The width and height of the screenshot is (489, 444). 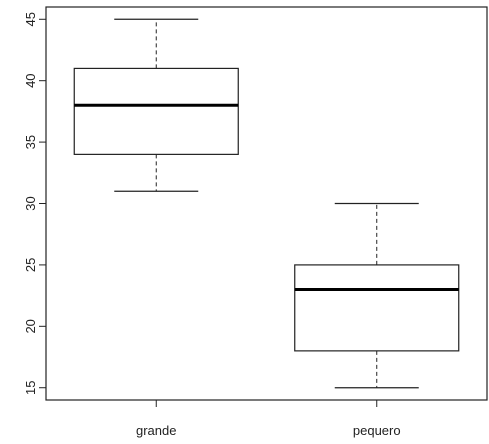 What do you see at coordinates (156, 430) in the screenshot?
I see `x-tick-label: grande` at bounding box center [156, 430].